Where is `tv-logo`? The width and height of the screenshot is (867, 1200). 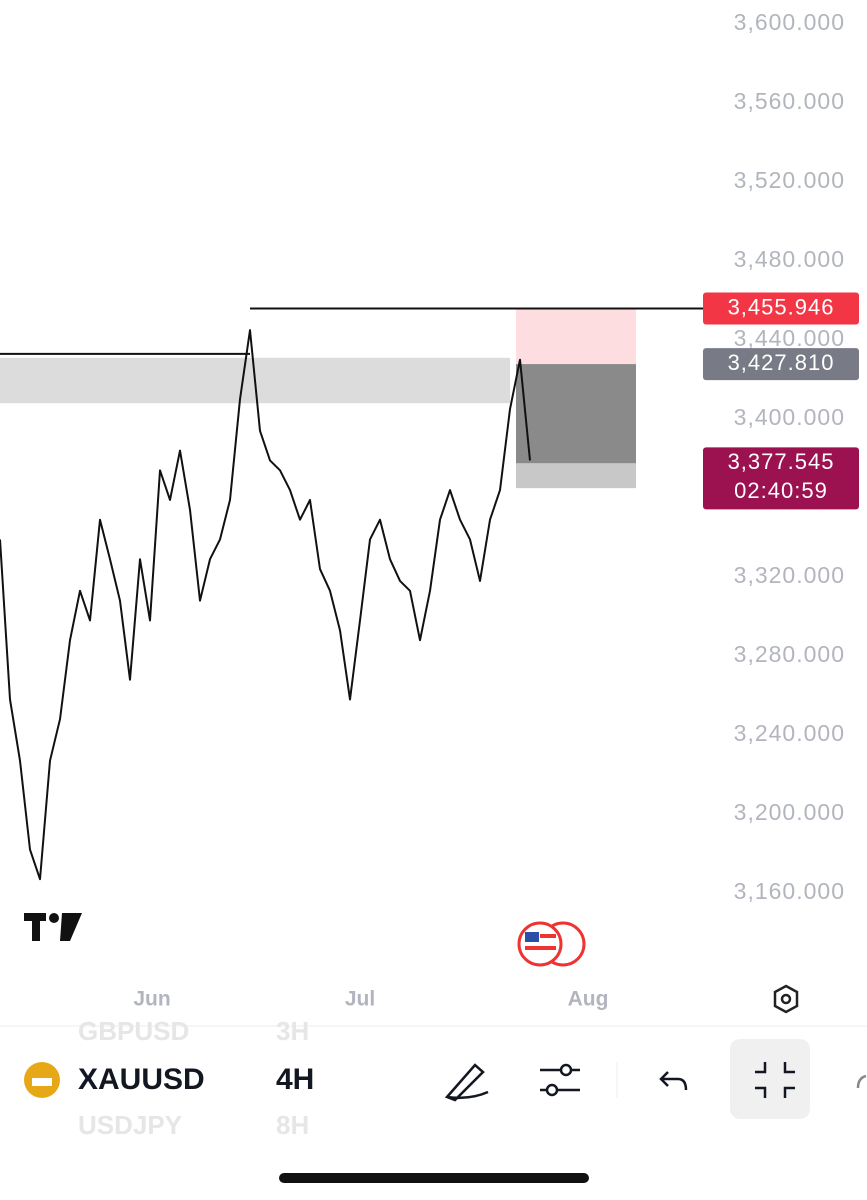 tv-logo is located at coordinates (53, 927).